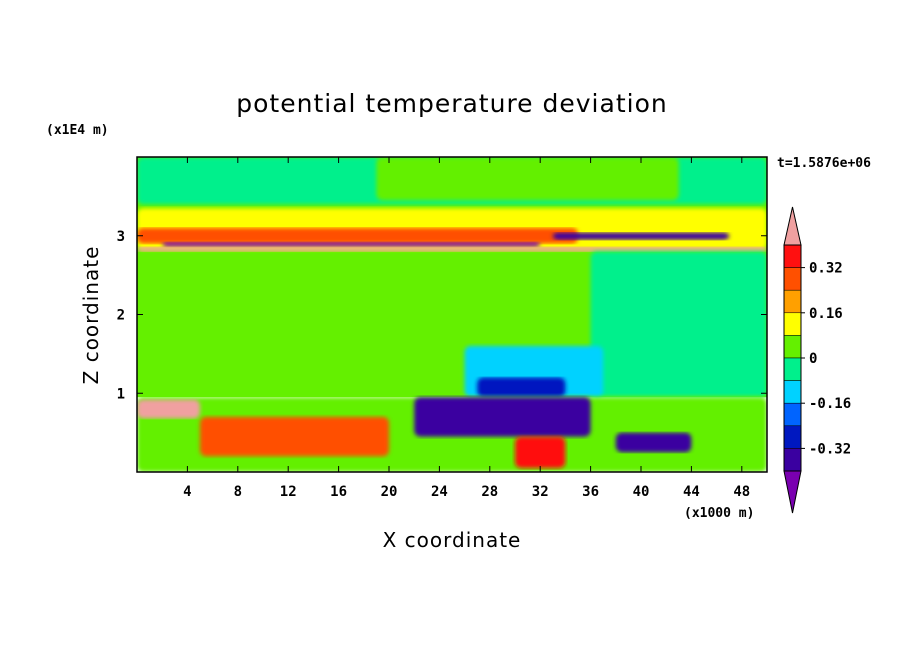 This screenshot has width=904, height=654. What do you see at coordinates (338, 492) in the screenshot?
I see `x-tick-label: 16` at bounding box center [338, 492].